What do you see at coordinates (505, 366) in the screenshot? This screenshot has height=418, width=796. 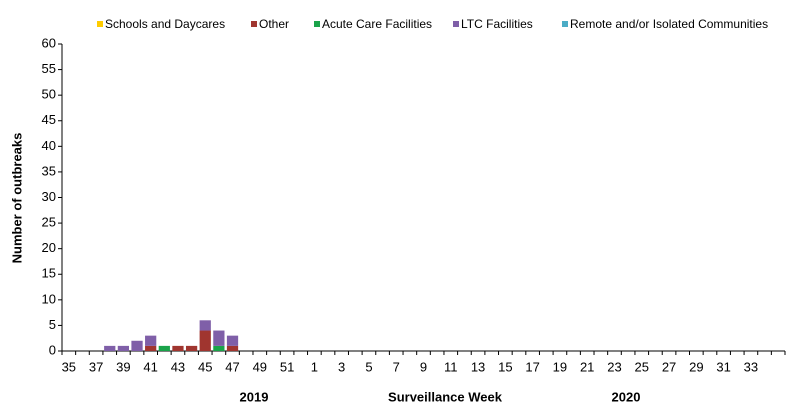 I see `x-tick-label: 15` at bounding box center [505, 366].